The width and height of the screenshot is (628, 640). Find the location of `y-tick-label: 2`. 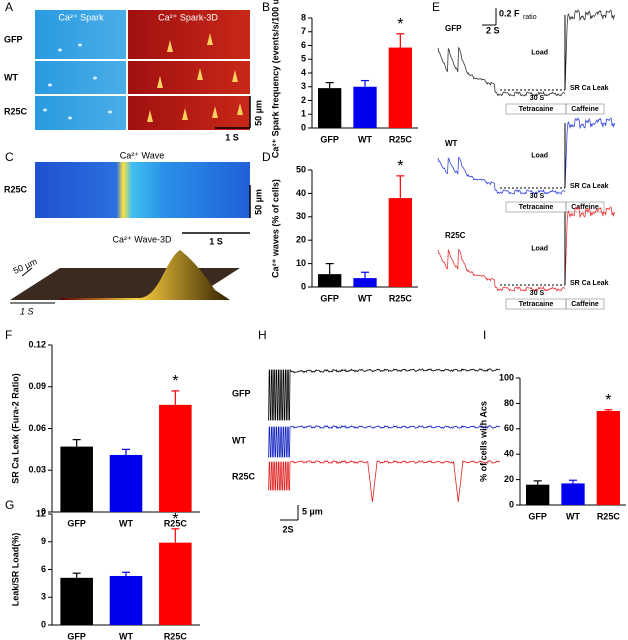

y-tick-label: 2 is located at coordinates (303, 100).